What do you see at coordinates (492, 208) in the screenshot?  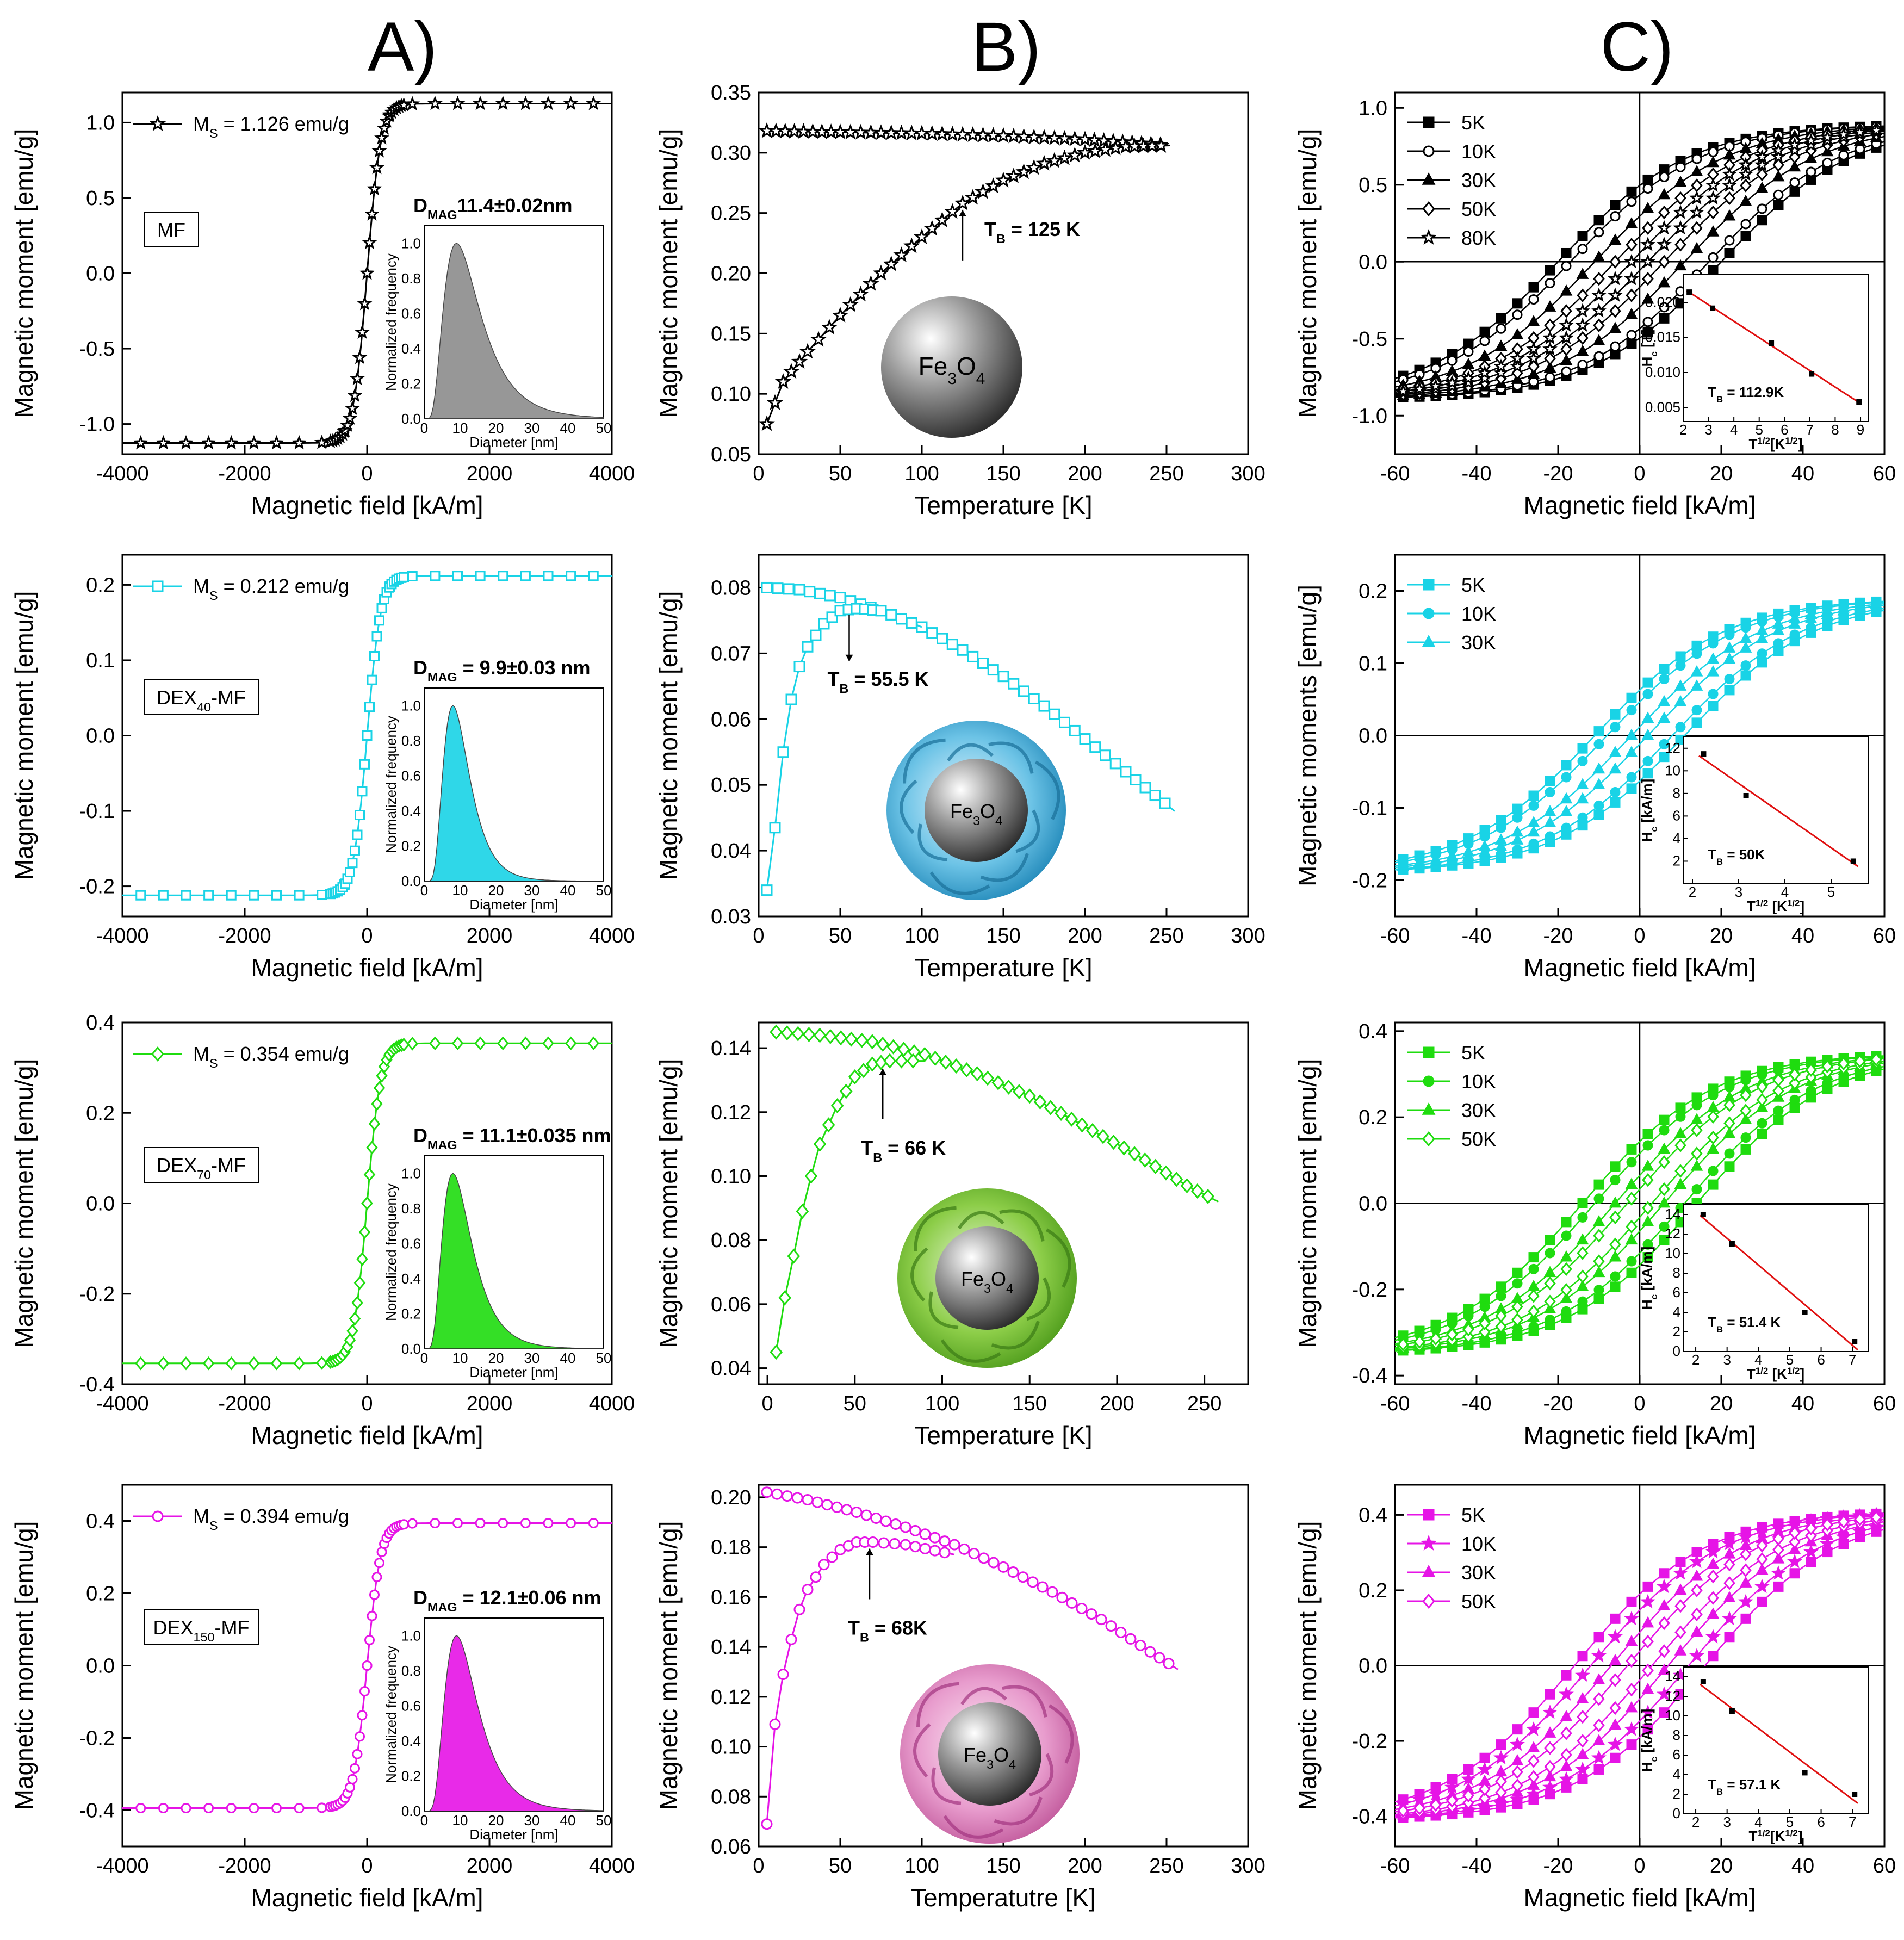 I see `diameter-label: DMAG11.4±0.02nm` at bounding box center [492, 208].